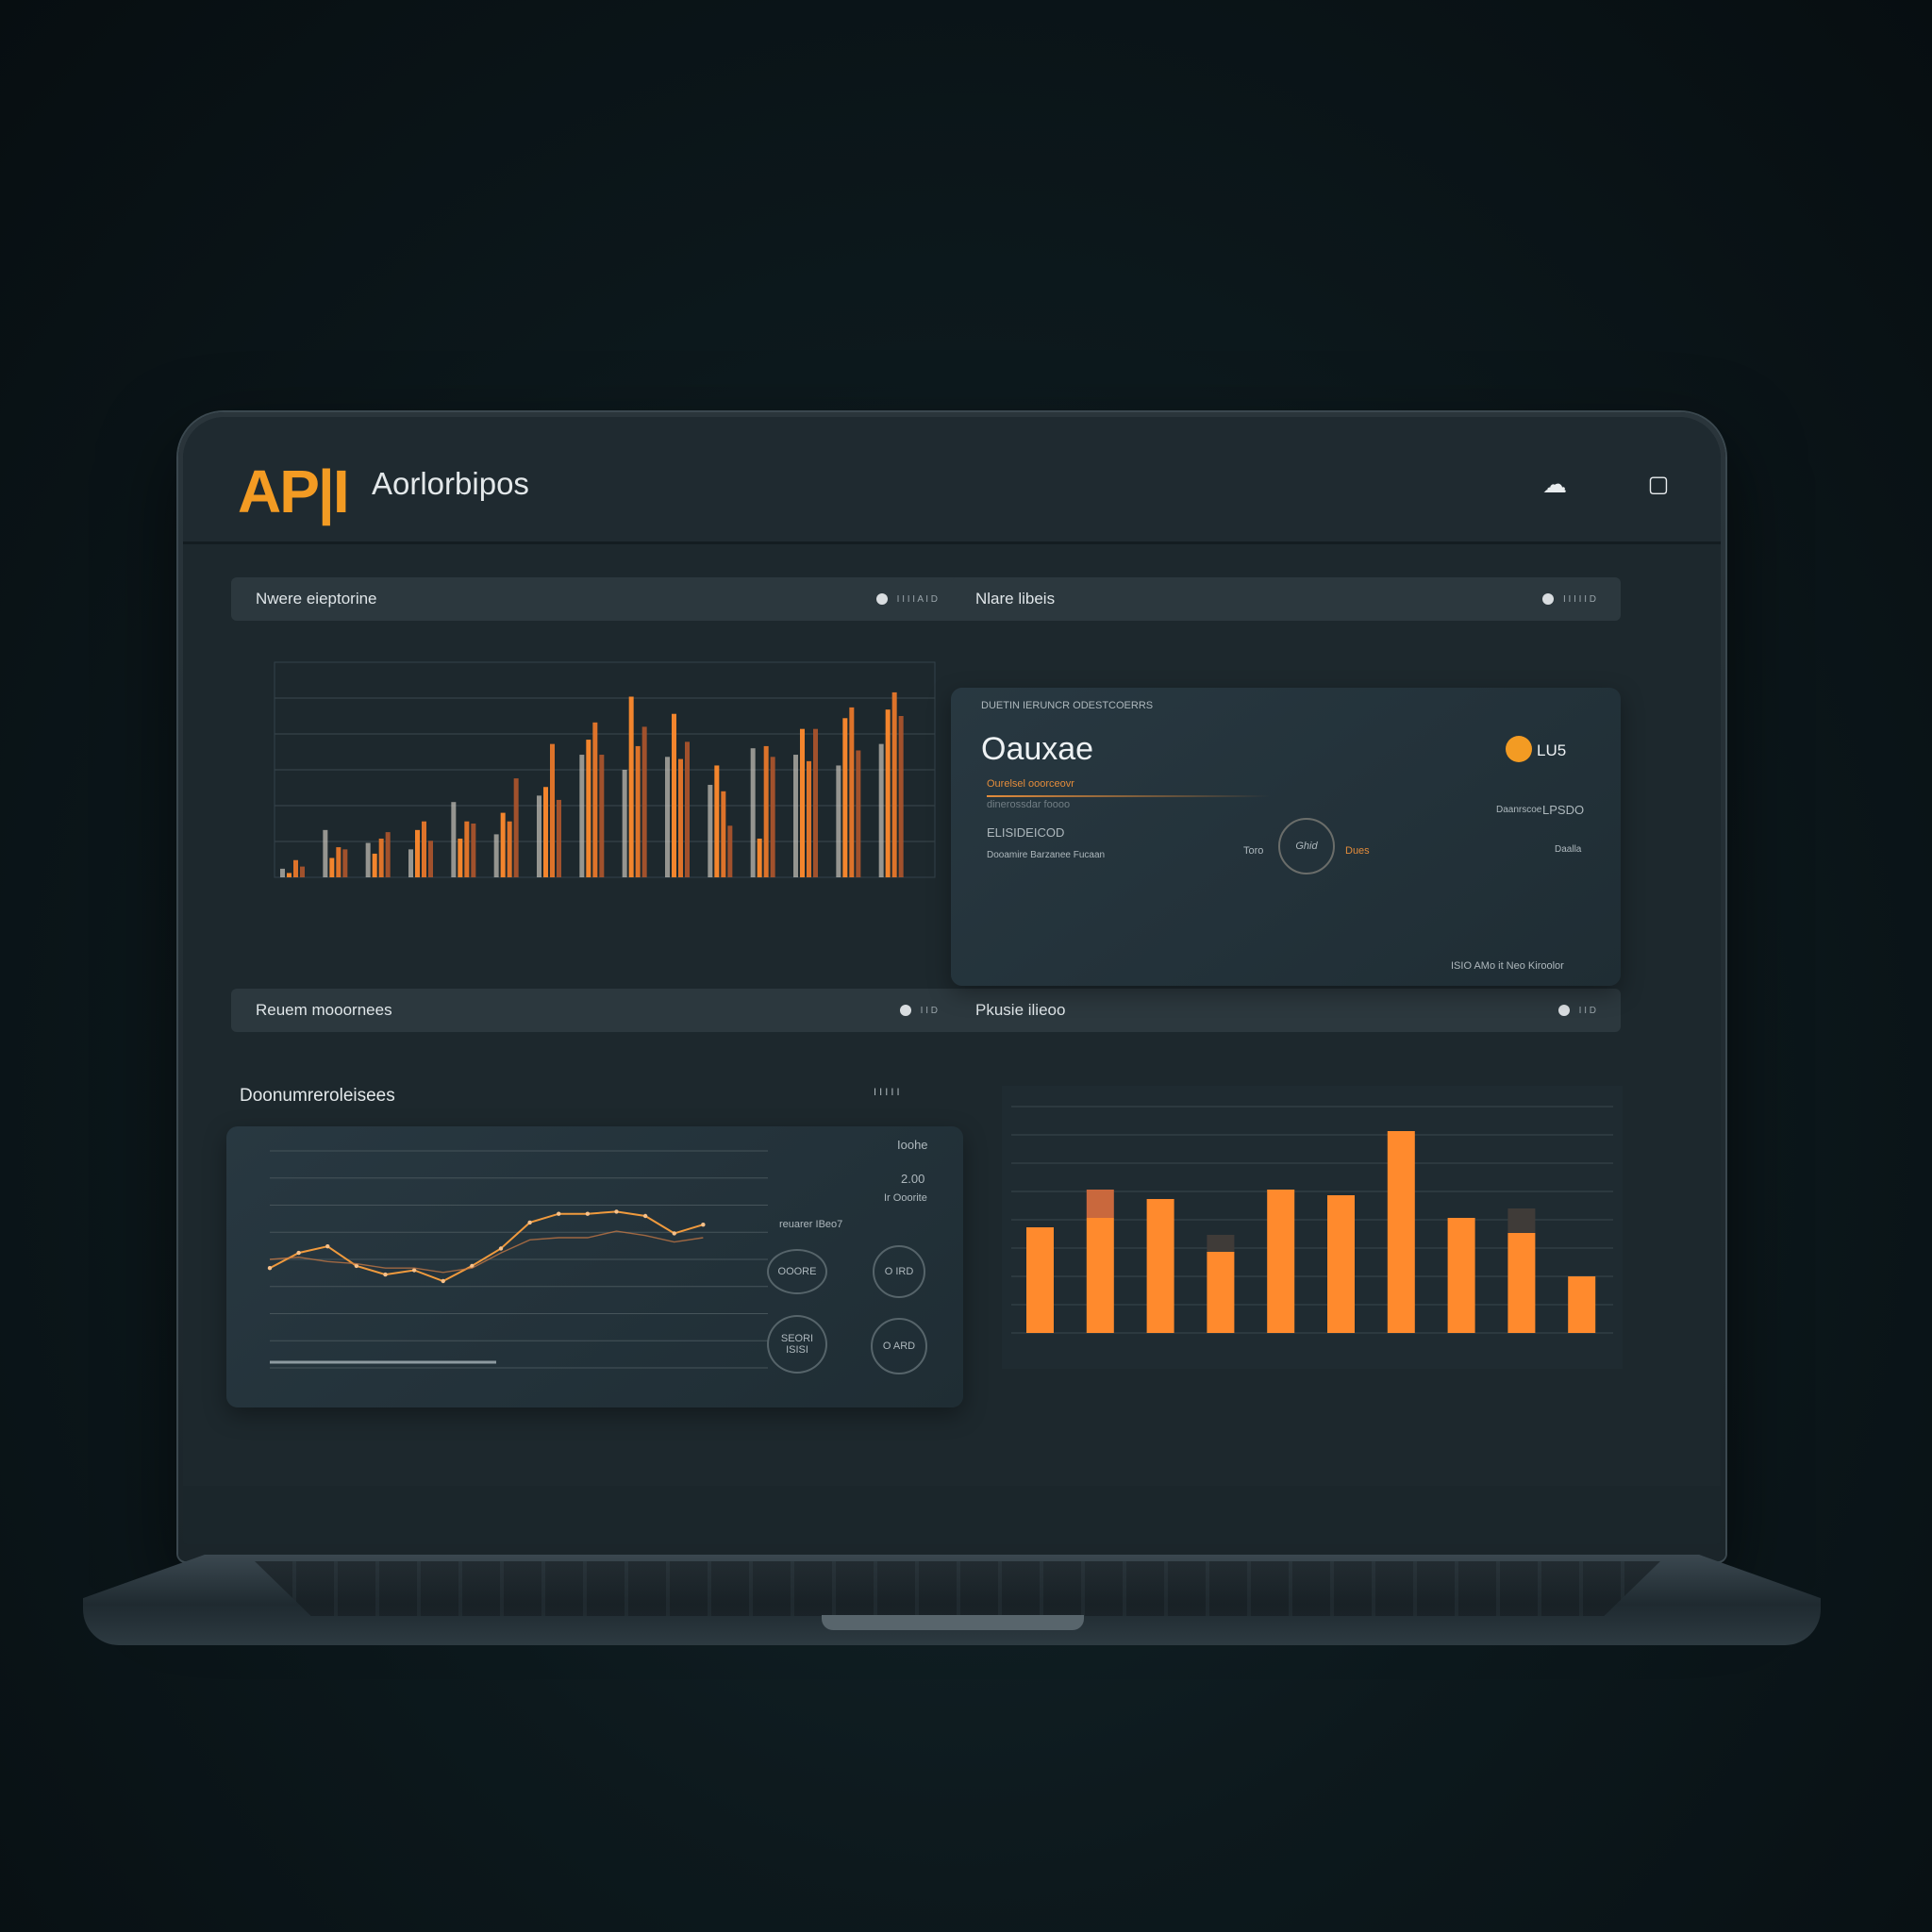 Image resolution: width=1932 pixels, height=1932 pixels. I want to click on stat-value: 2.00, so click(913, 1179).